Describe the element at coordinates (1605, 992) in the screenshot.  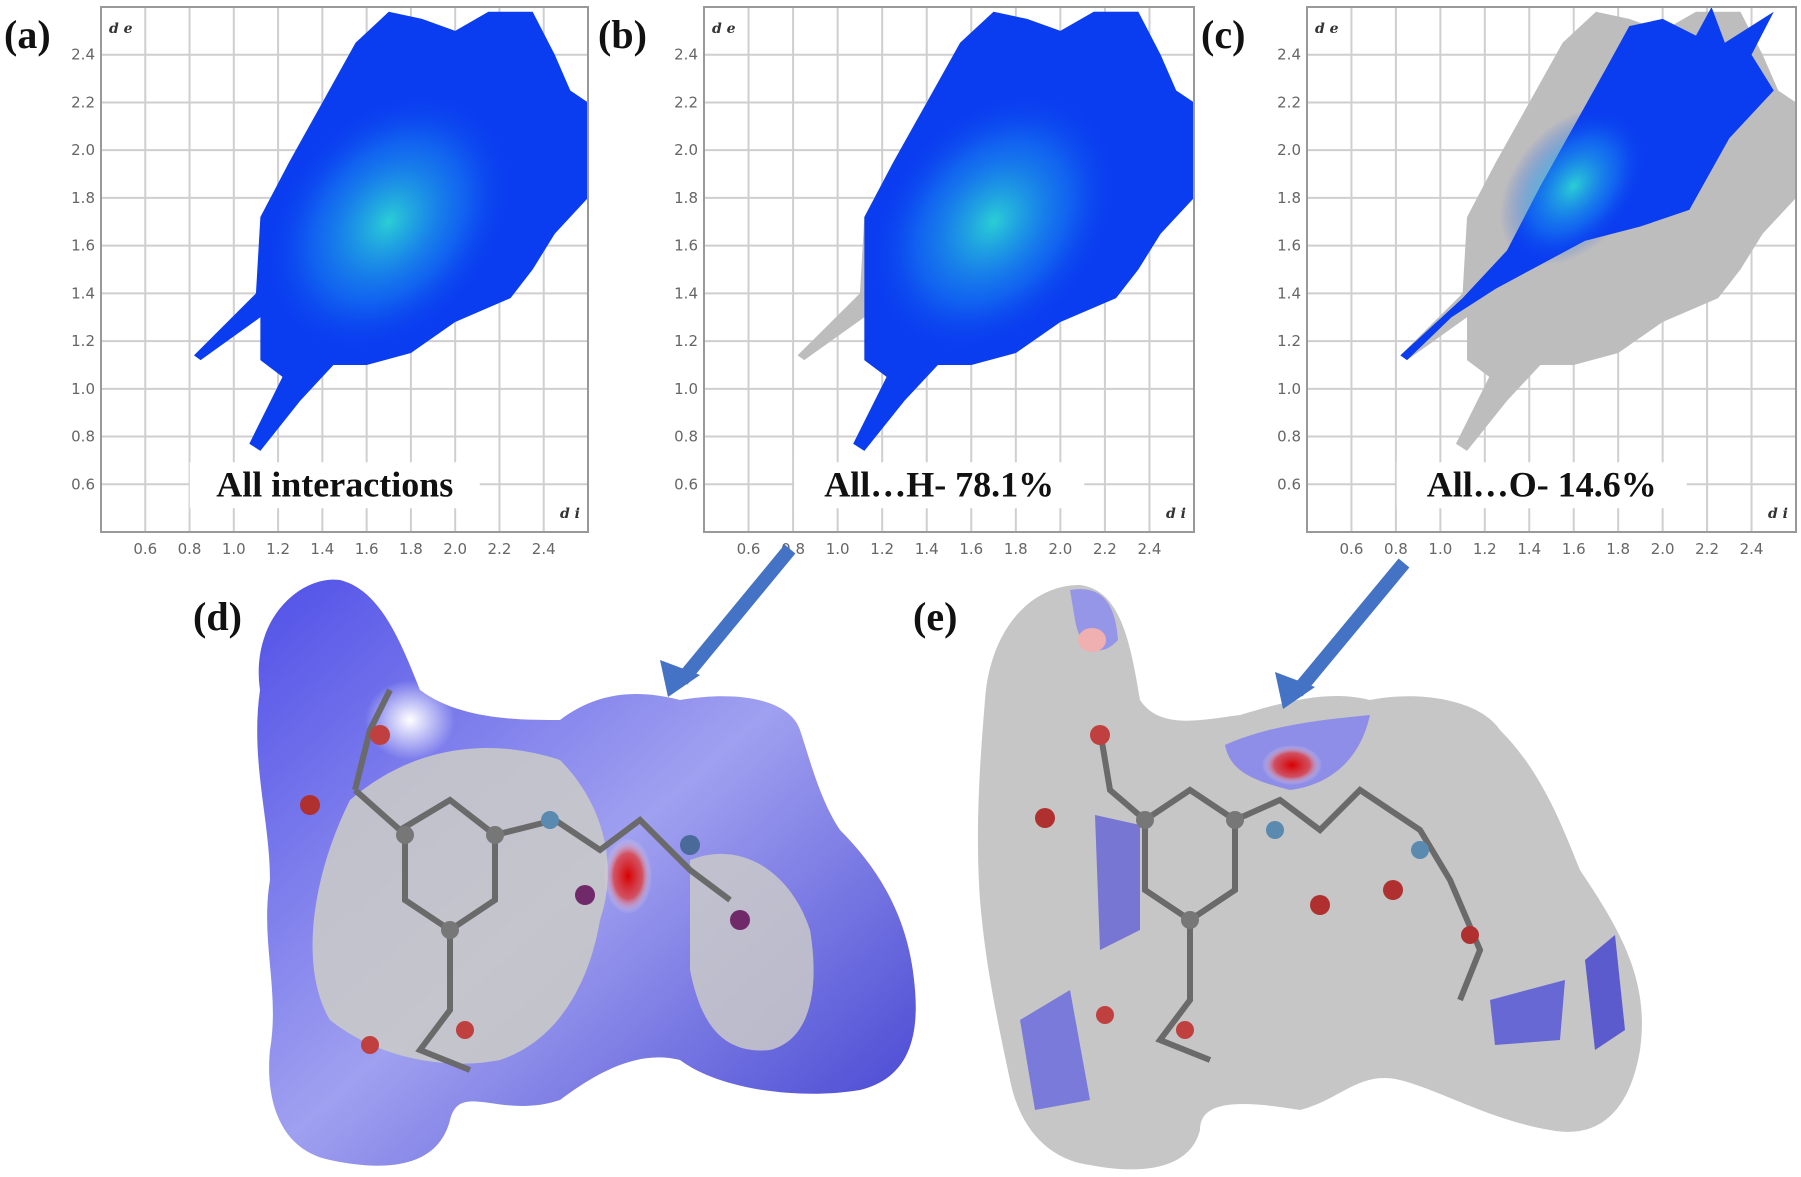
I see `surface-e-blue-patch-bottom-right` at that location.